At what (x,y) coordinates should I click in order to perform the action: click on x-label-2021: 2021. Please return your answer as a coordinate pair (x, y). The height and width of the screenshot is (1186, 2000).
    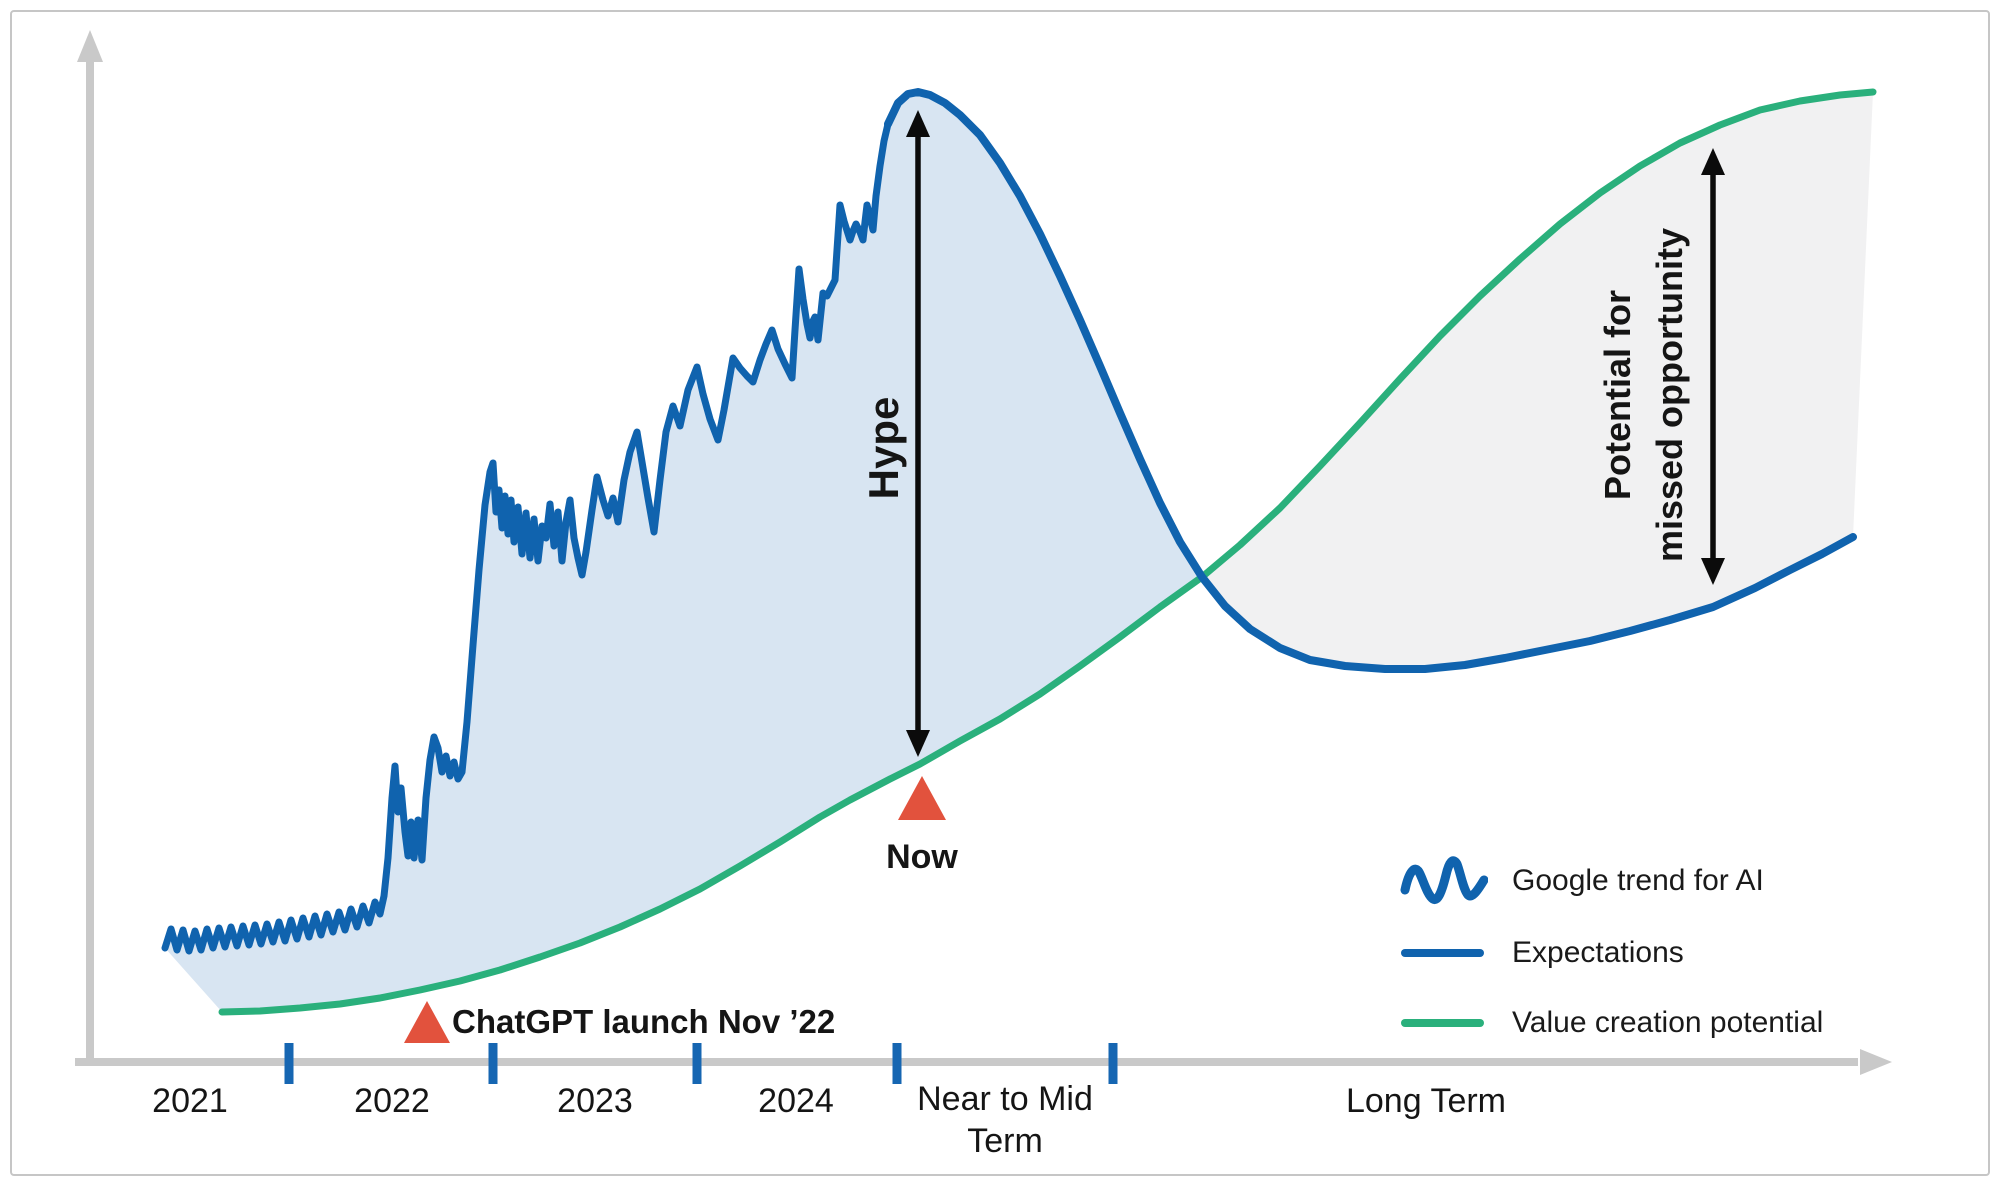
    Looking at the image, I should click on (190, 1101).